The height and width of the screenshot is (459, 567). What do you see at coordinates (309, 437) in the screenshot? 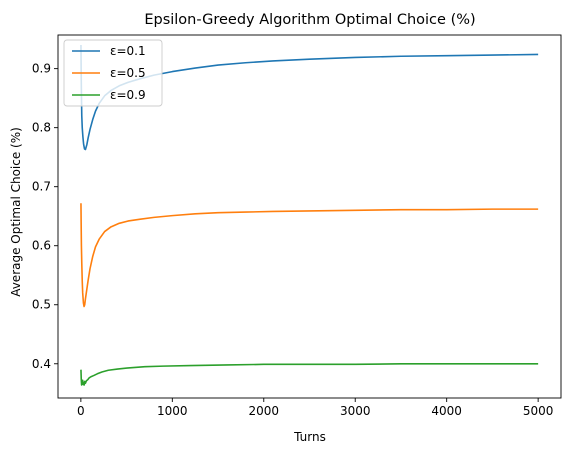
I see `x-axis-label: Turns` at bounding box center [309, 437].